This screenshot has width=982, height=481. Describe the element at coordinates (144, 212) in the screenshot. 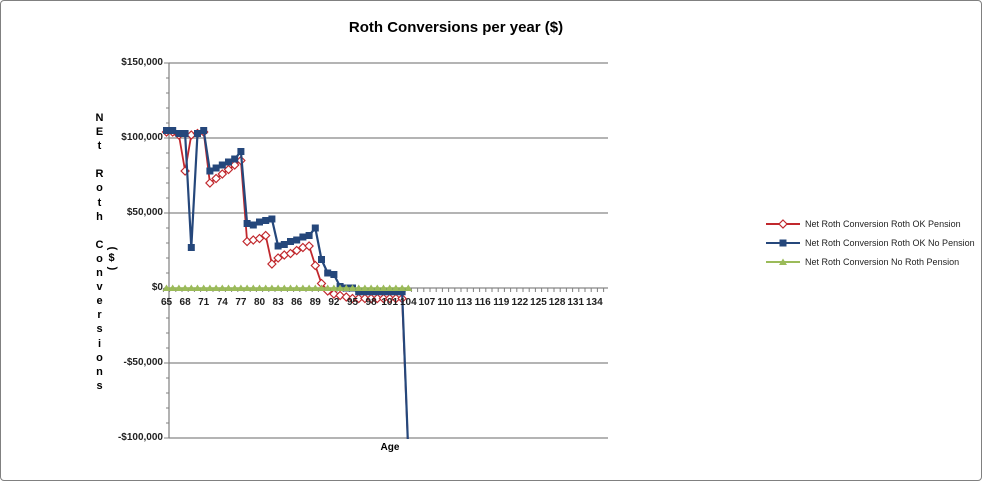

I see `y-axis-tick-label: $50,000` at that location.